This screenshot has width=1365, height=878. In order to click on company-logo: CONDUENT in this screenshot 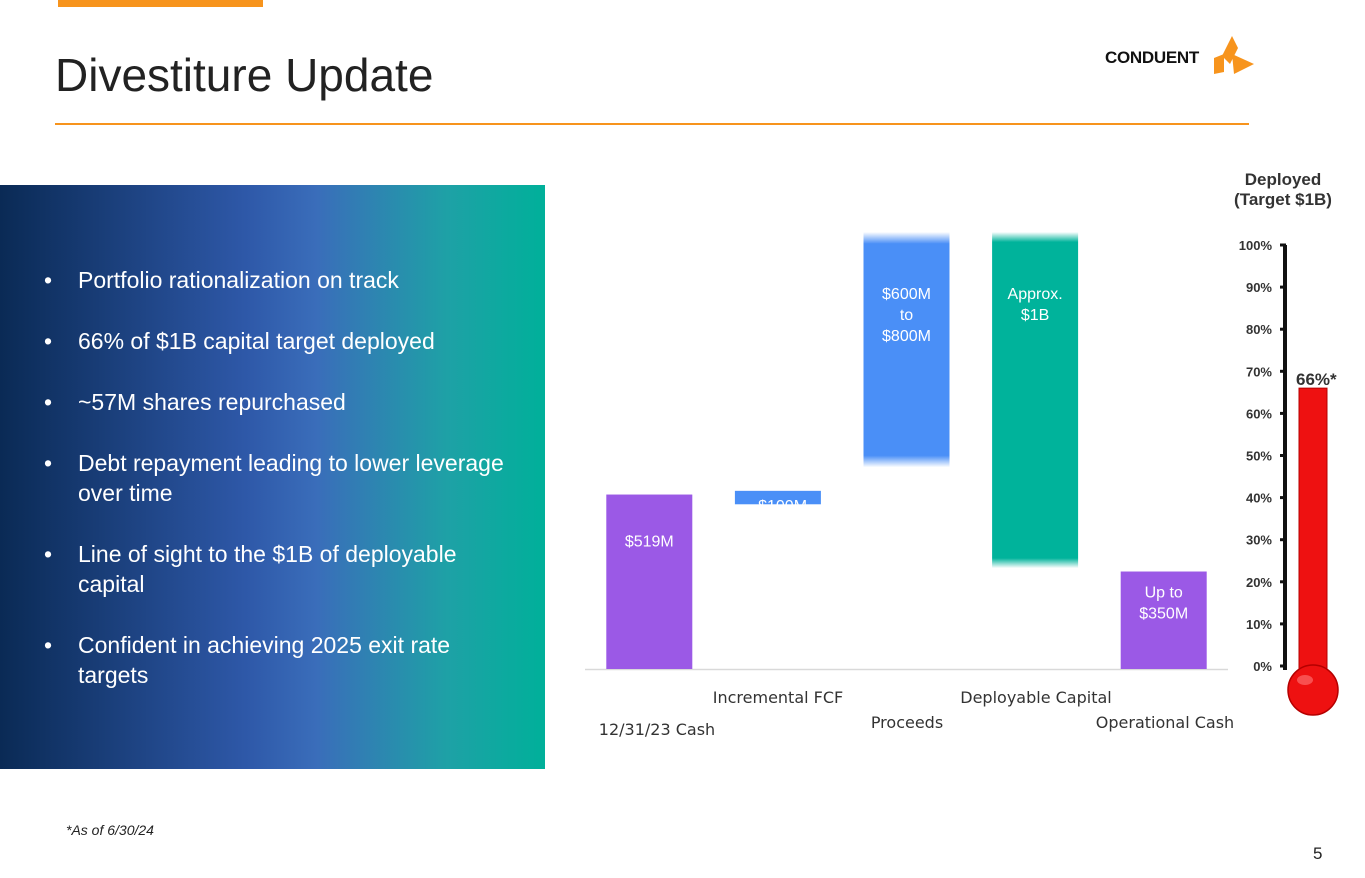, I will do `click(1180, 55)`.